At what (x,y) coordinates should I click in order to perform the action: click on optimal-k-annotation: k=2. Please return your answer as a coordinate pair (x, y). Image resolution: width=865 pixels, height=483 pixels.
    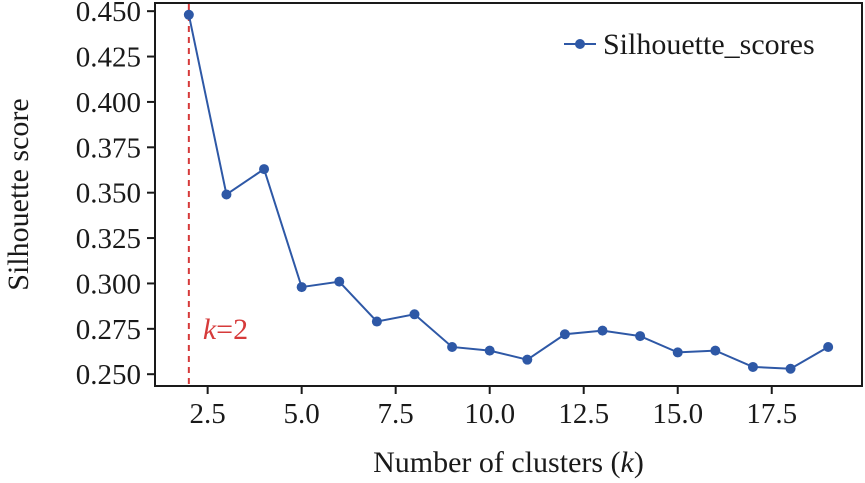
    Looking at the image, I should click on (225, 329).